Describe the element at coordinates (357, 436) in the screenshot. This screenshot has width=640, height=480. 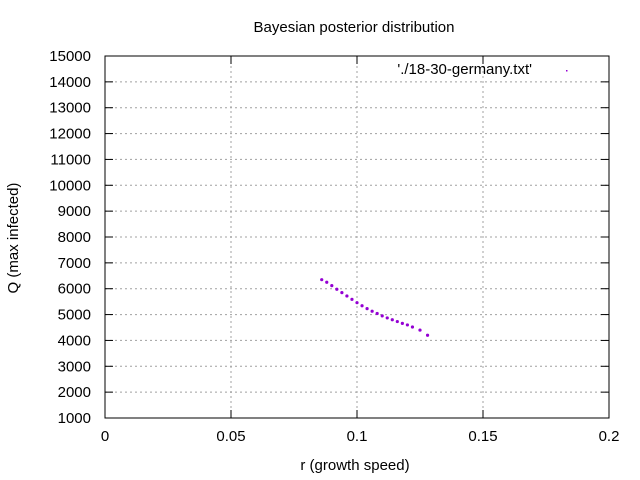
I see `x-tick-label: 0.1` at that location.